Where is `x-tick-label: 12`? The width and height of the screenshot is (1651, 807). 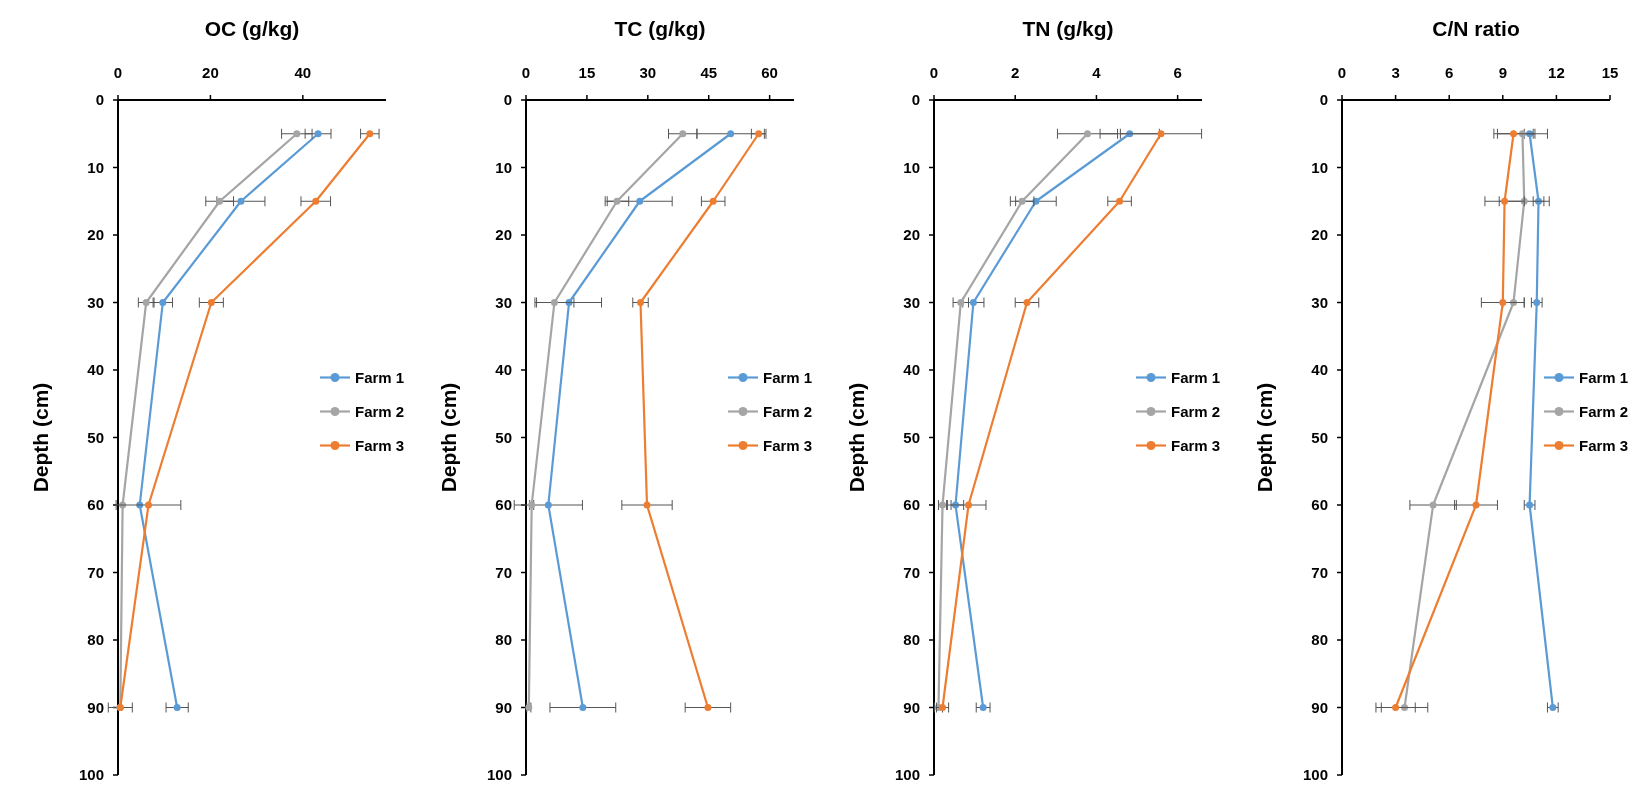
x-tick-label: 12 is located at coordinates (1556, 72).